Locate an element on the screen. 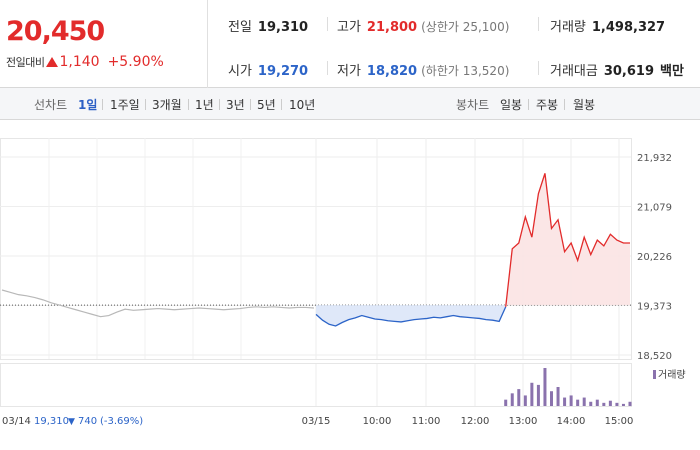  low-value: 18,820 is located at coordinates (392, 71).